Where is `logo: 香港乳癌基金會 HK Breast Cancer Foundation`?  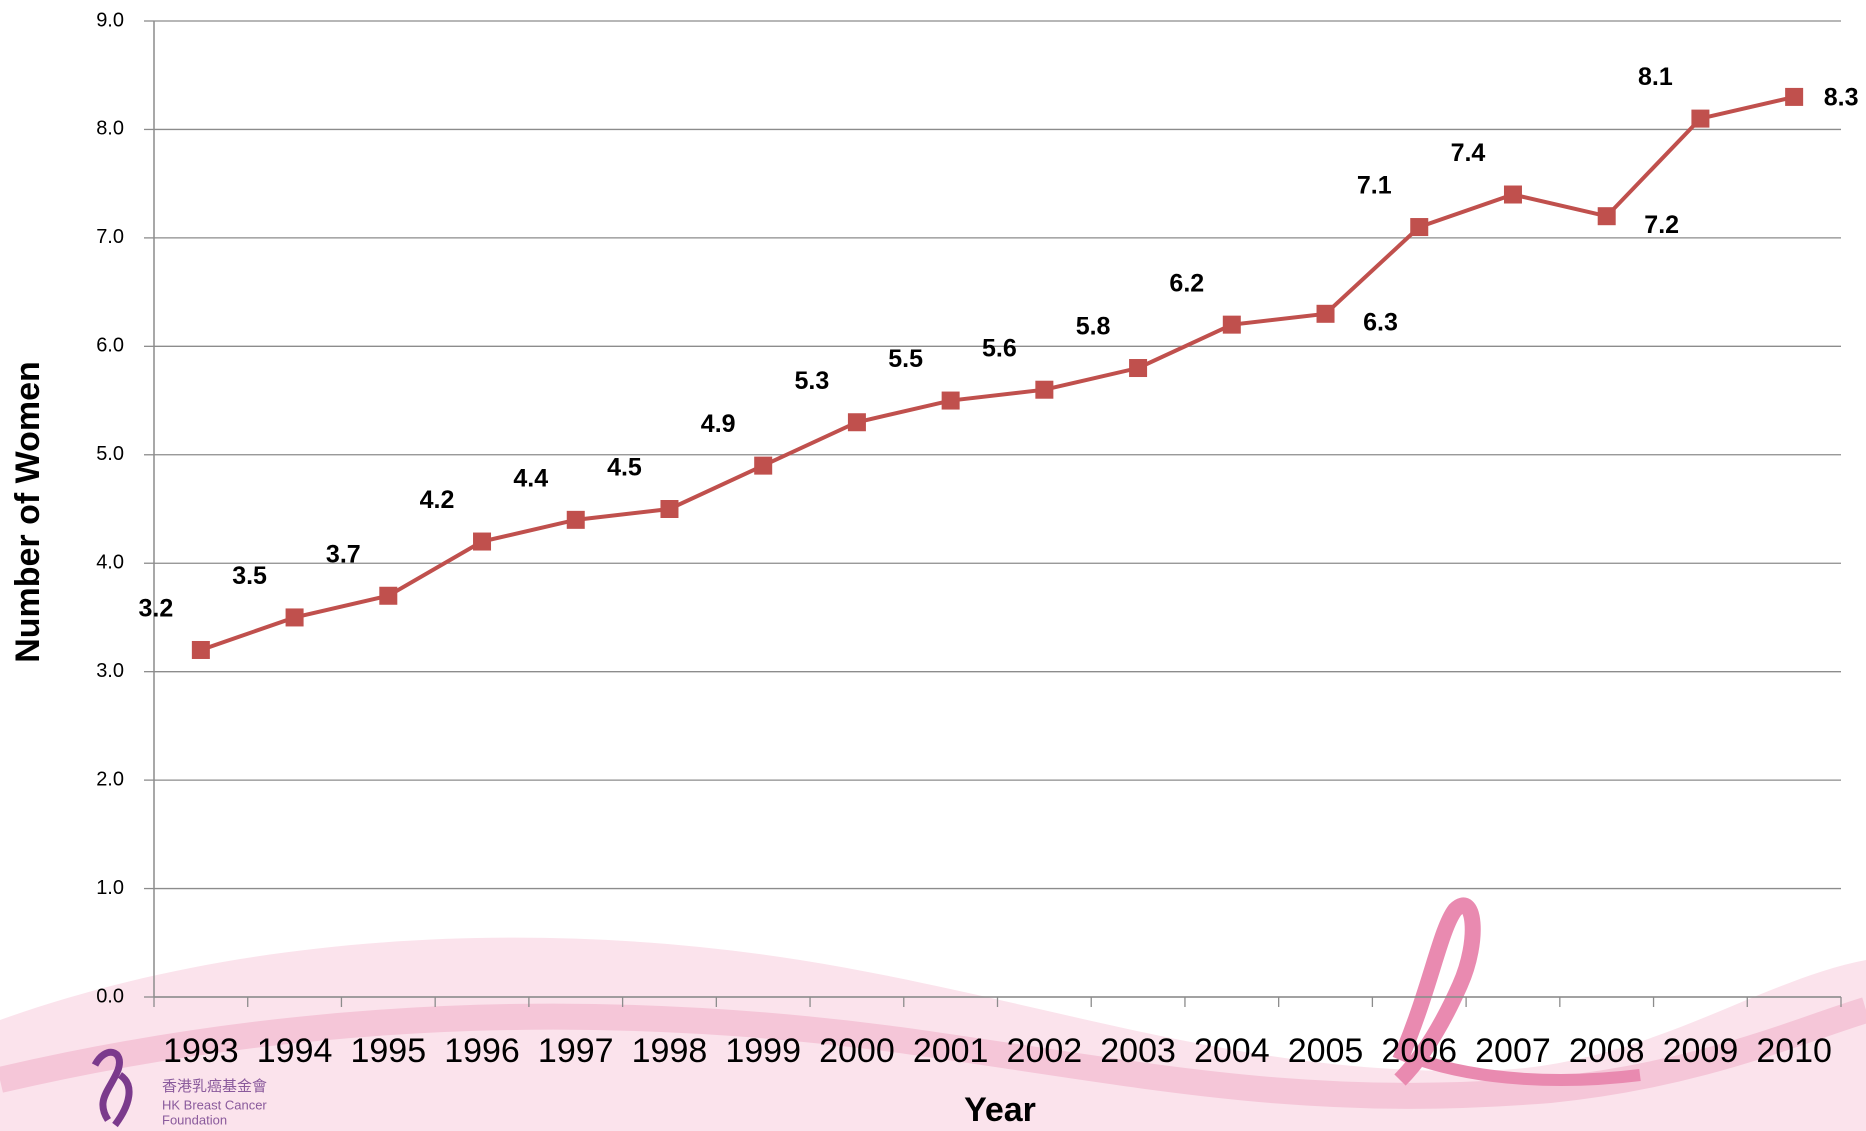
logo: 香港乳癌基金會 HK Breast Cancer Foundation is located at coordinates (179, 1088).